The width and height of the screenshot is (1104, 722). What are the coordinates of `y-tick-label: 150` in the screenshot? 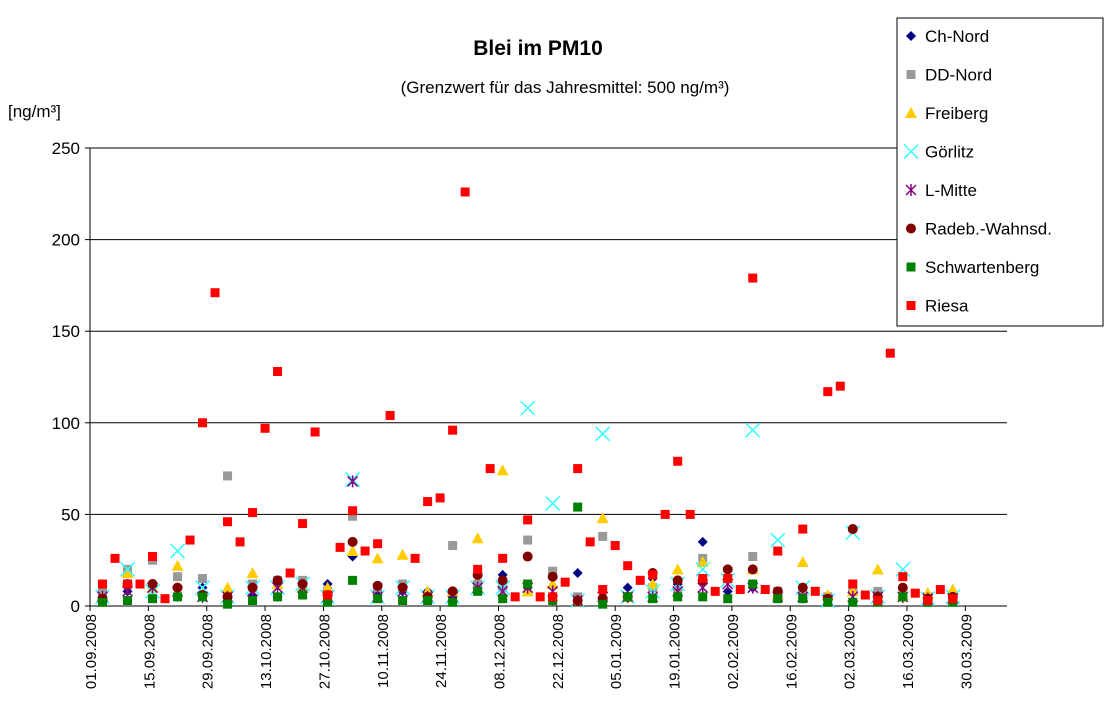 It's located at (66, 331).